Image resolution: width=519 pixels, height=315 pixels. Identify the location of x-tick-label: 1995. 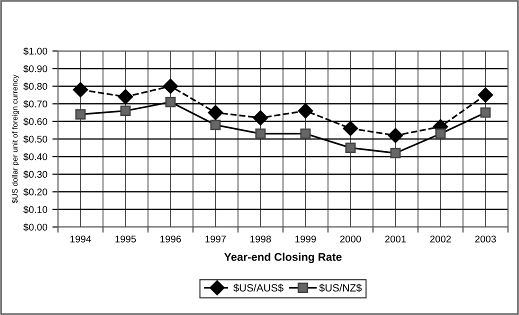
(125, 239).